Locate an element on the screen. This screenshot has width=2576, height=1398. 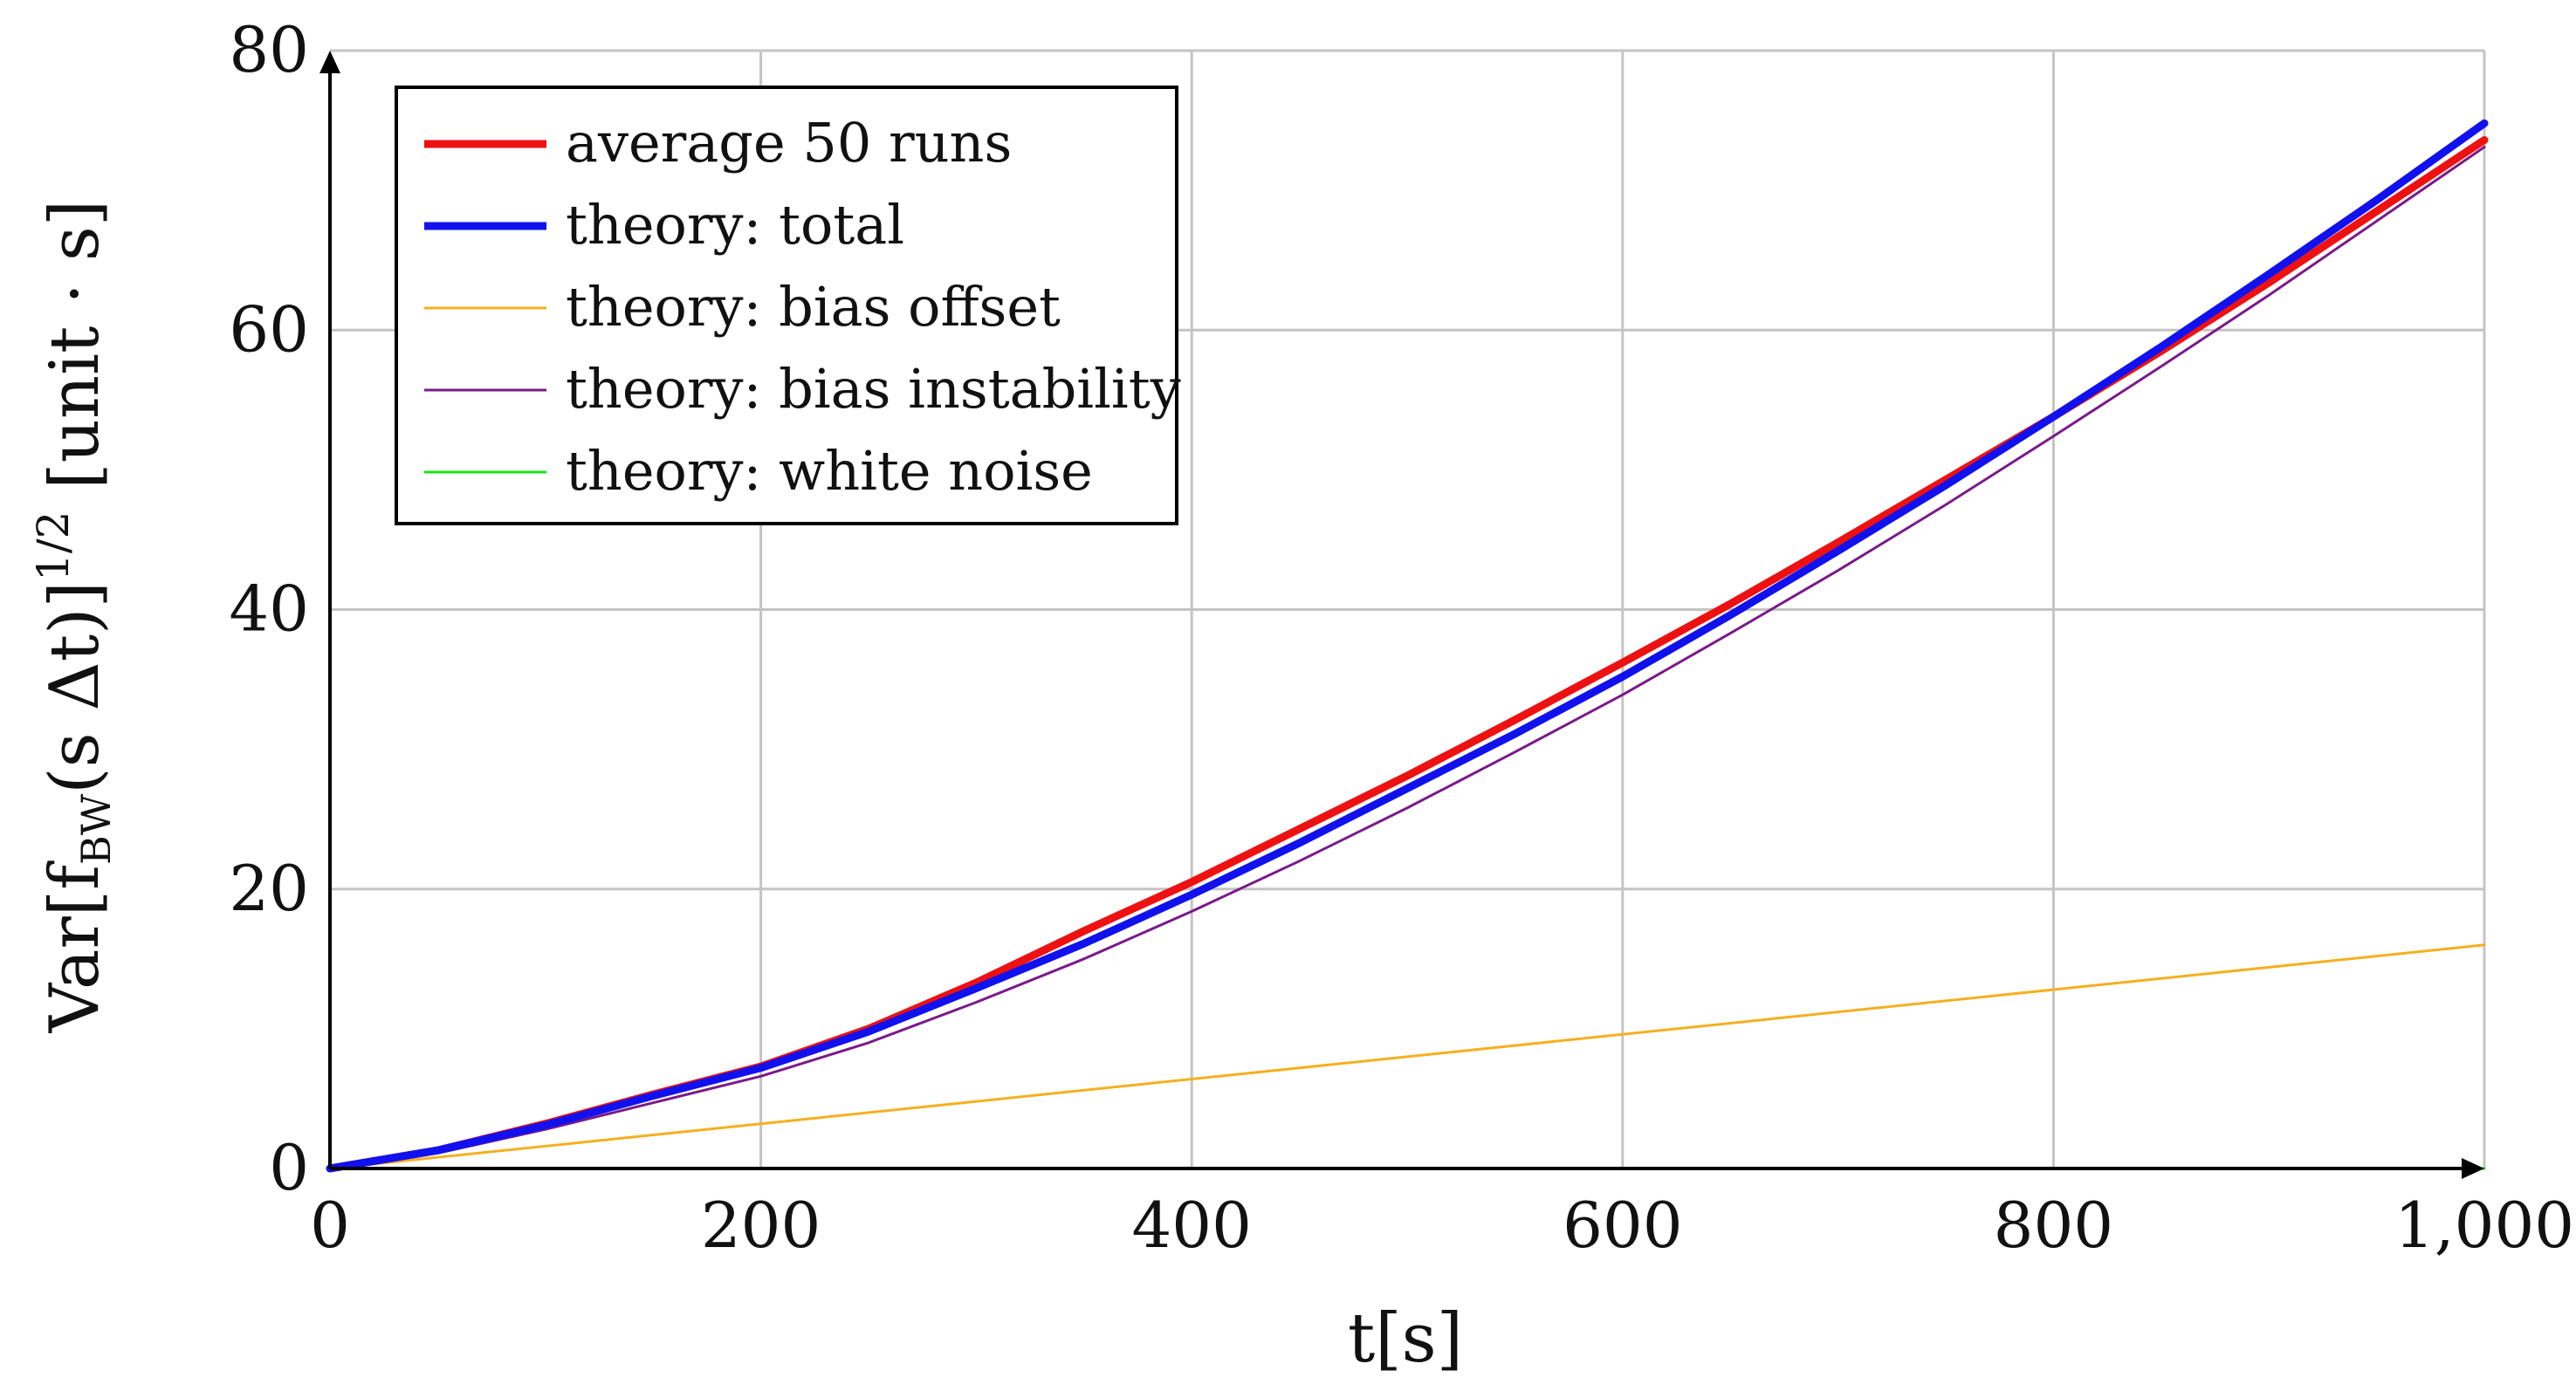
y-axis-title: Var[fBW(s Δt)]1/2 [unit · s] is located at coordinates (74, 616).